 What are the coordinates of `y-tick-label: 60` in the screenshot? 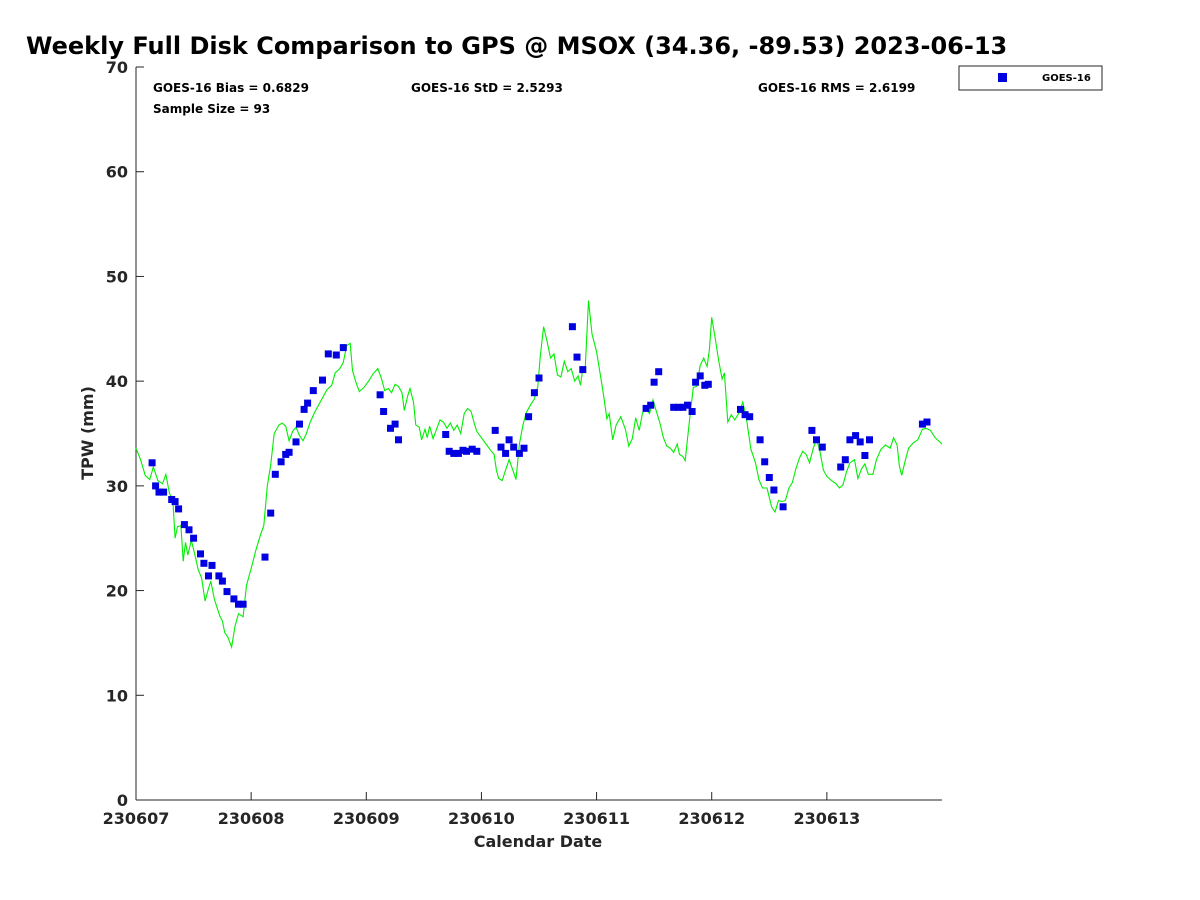 It's located at (117, 172).